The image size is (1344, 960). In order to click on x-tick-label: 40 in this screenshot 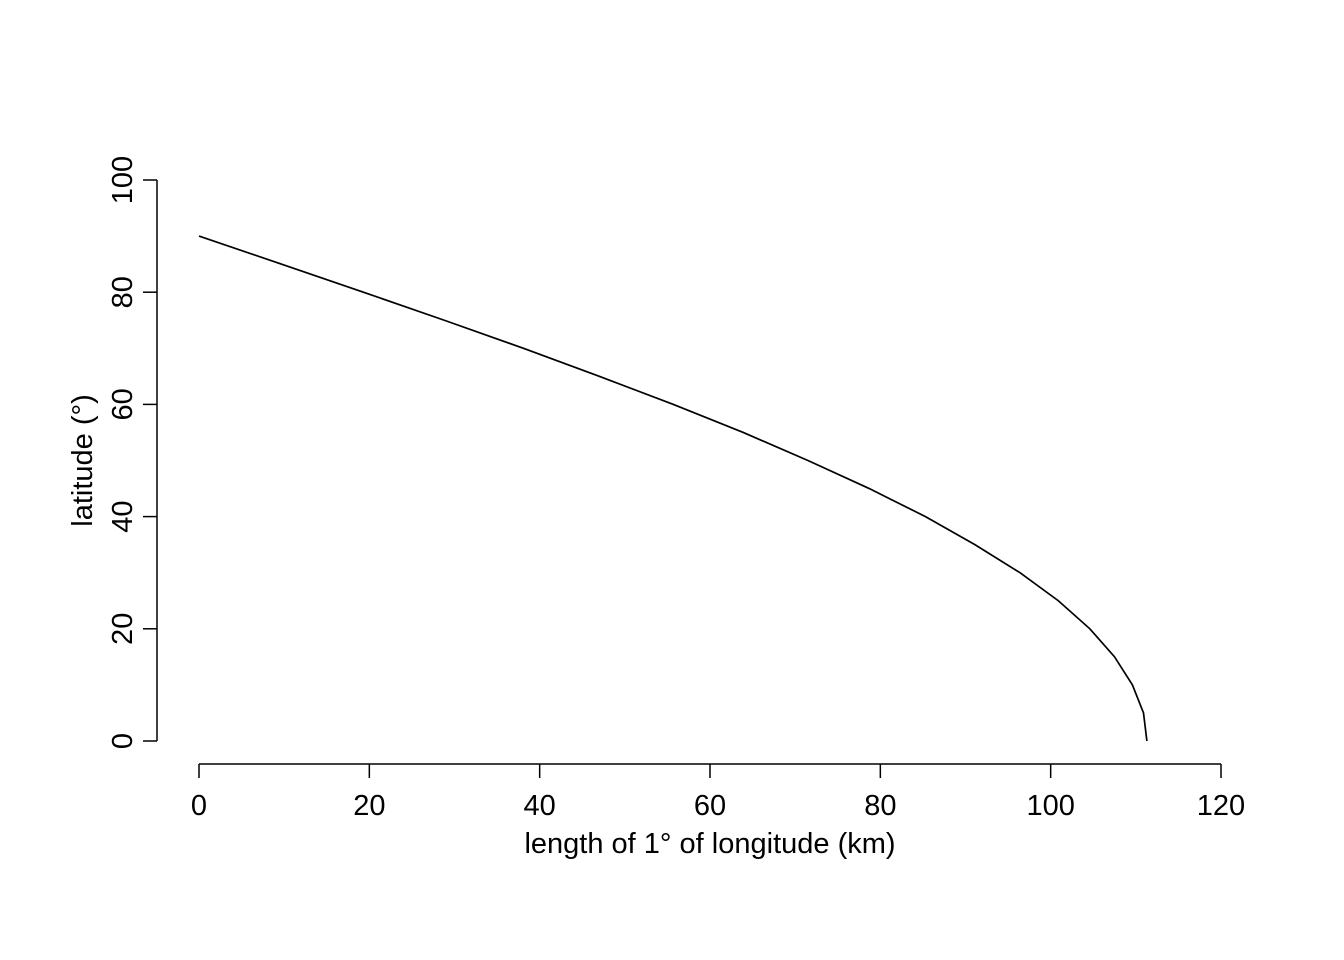, I will do `click(540, 806)`.